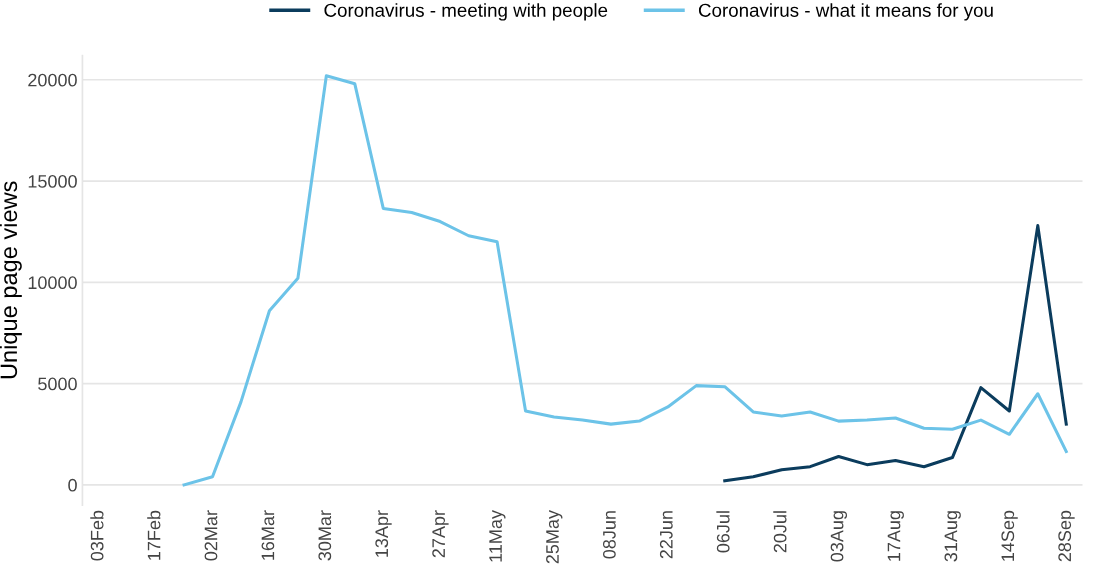 This screenshot has width=1099, height=584. I want to click on x-tick-label: 17Feb, so click(154, 535).